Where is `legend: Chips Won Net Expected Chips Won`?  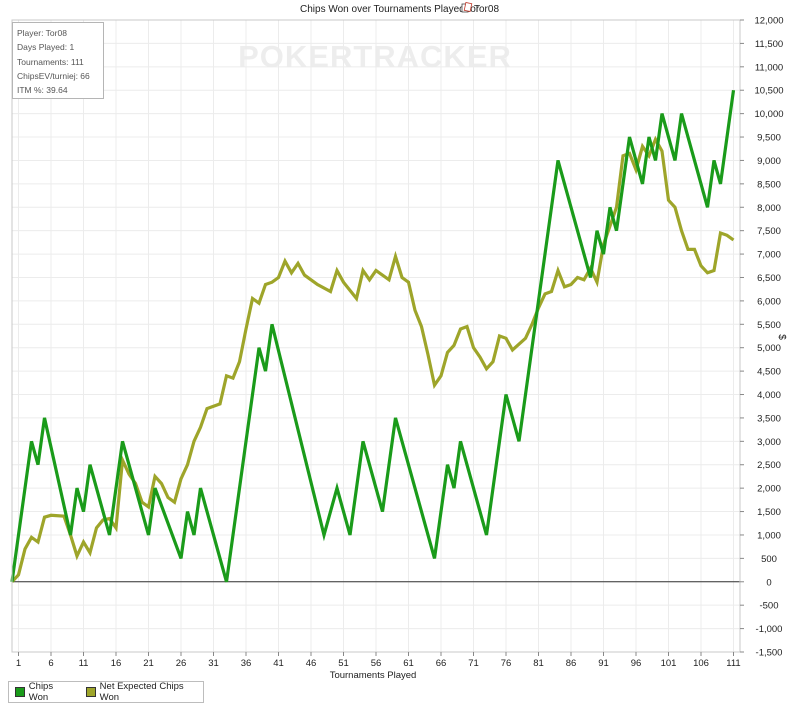
legend: Chips Won Net Expected Chips Won is located at coordinates (106, 692).